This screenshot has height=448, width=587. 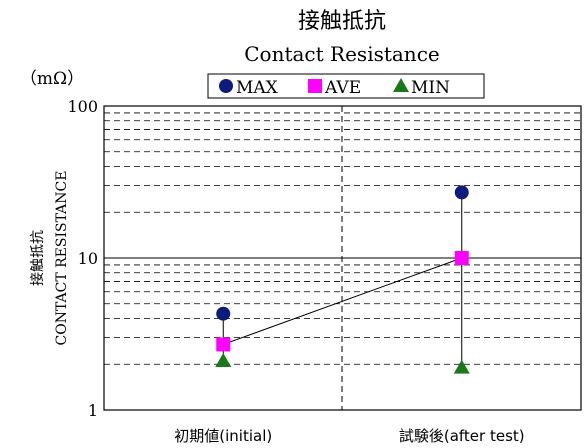 What do you see at coordinates (93, 410) in the screenshot?
I see `y-tick-label: 1` at bounding box center [93, 410].